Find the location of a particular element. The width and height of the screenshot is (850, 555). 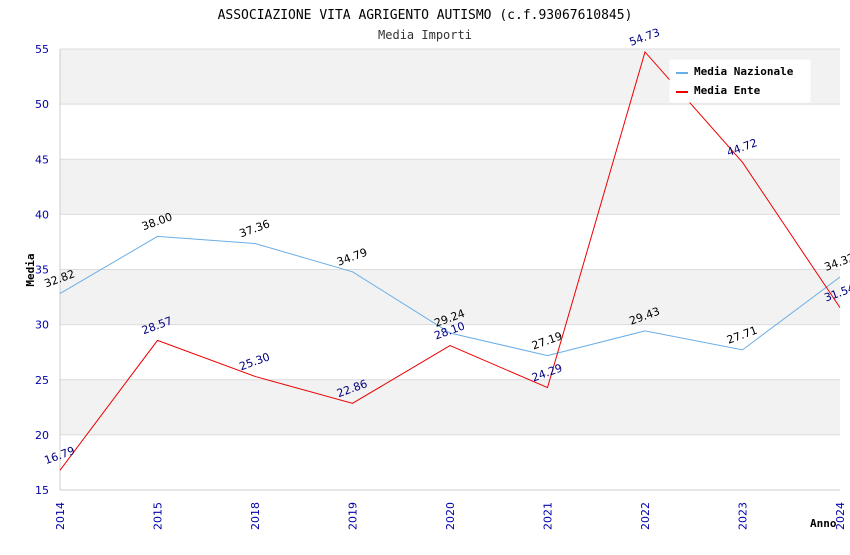

x-tick-label: 2020 is located at coordinates (450, 516).